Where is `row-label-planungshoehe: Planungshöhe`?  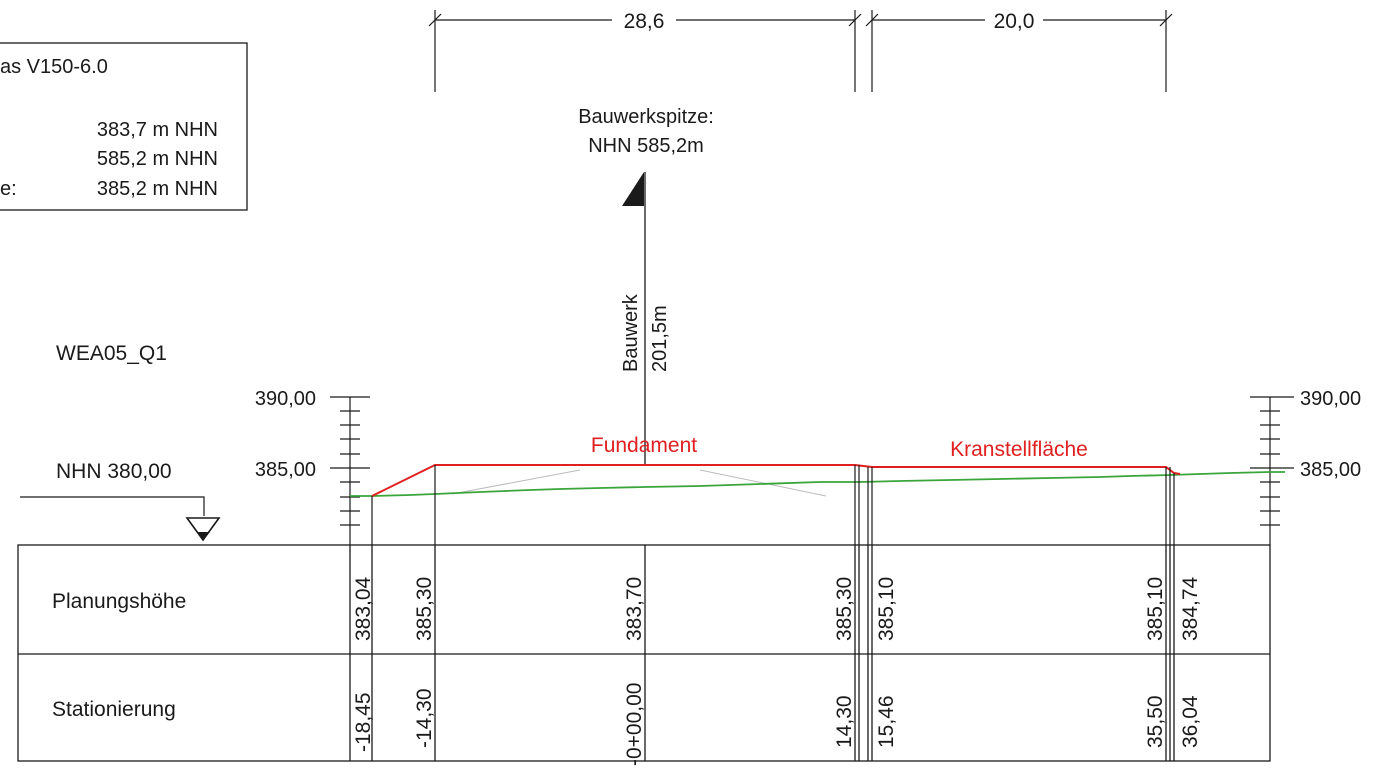 row-label-planungshoehe: Planungshöhe is located at coordinates (119, 601).